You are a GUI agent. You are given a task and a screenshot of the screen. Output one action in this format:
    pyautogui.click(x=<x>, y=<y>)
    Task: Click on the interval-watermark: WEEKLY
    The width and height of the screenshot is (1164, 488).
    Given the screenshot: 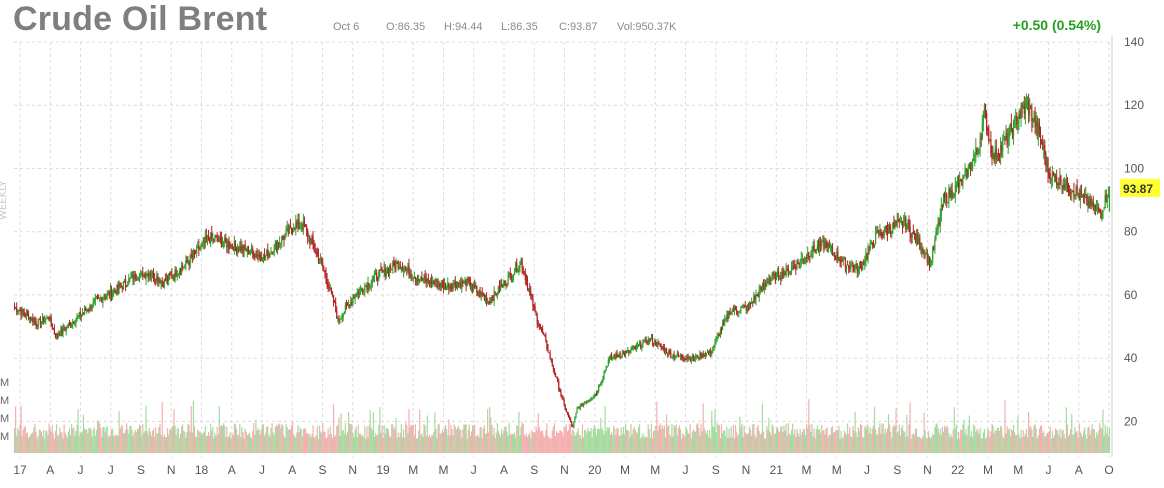 What is the action you would take?
    pyautogui.click(x=4, y=200)
    